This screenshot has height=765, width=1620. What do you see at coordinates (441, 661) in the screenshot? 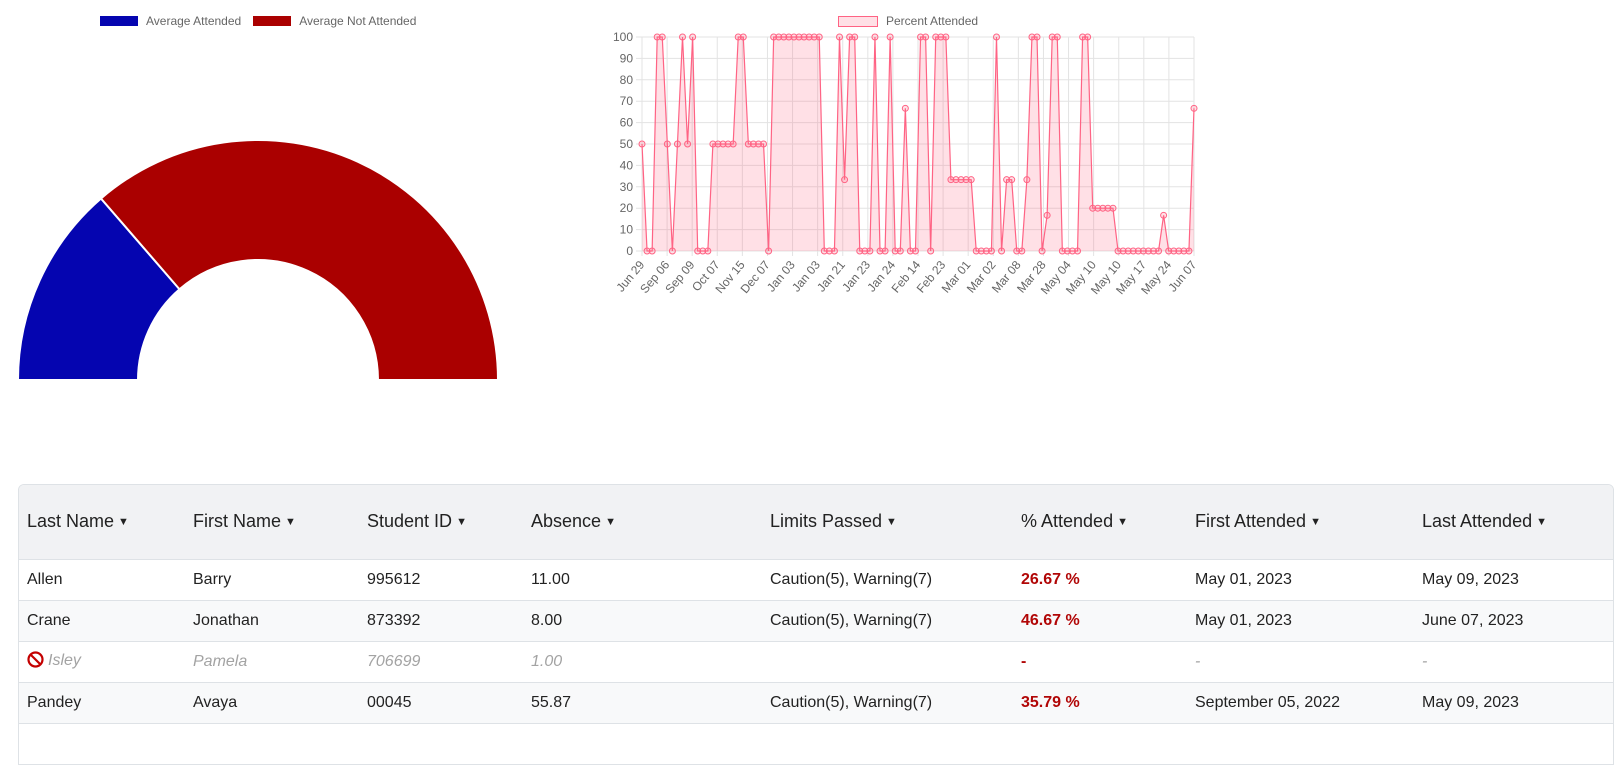
I see `cell-student-id: 706699` at bounding box center [441, 661].